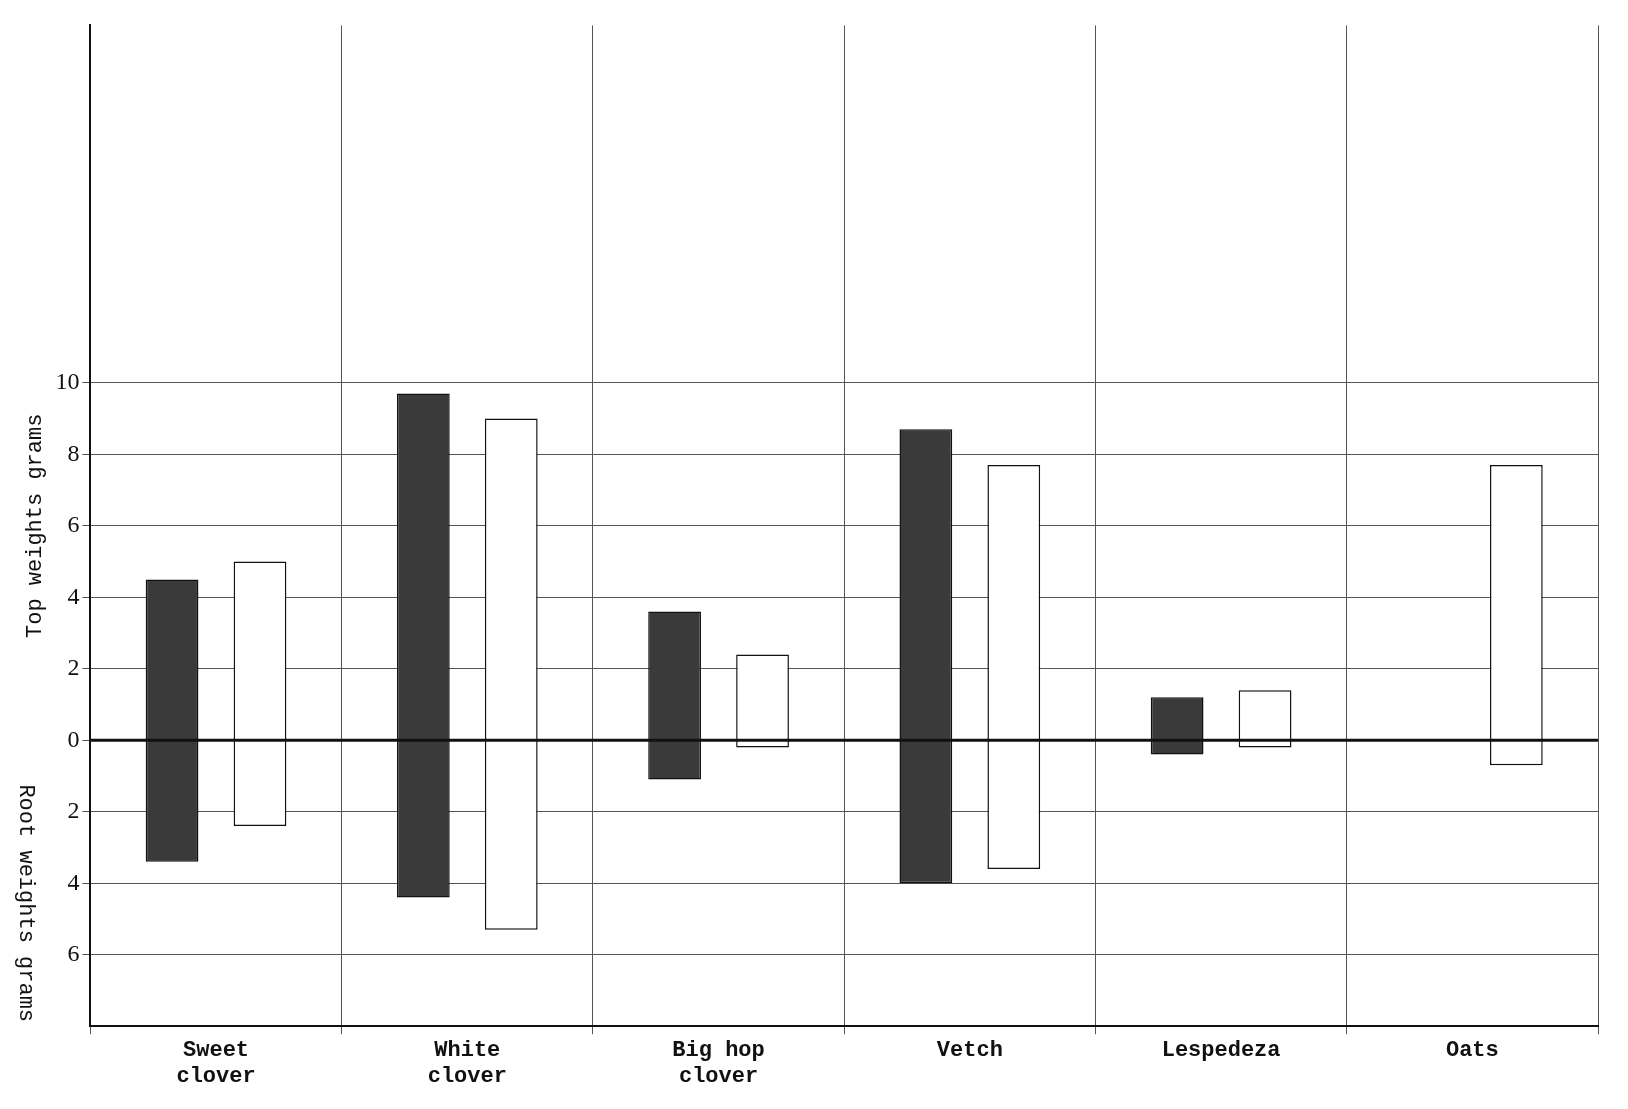  I want to click on text: Root weights grams, so click(26, 903).